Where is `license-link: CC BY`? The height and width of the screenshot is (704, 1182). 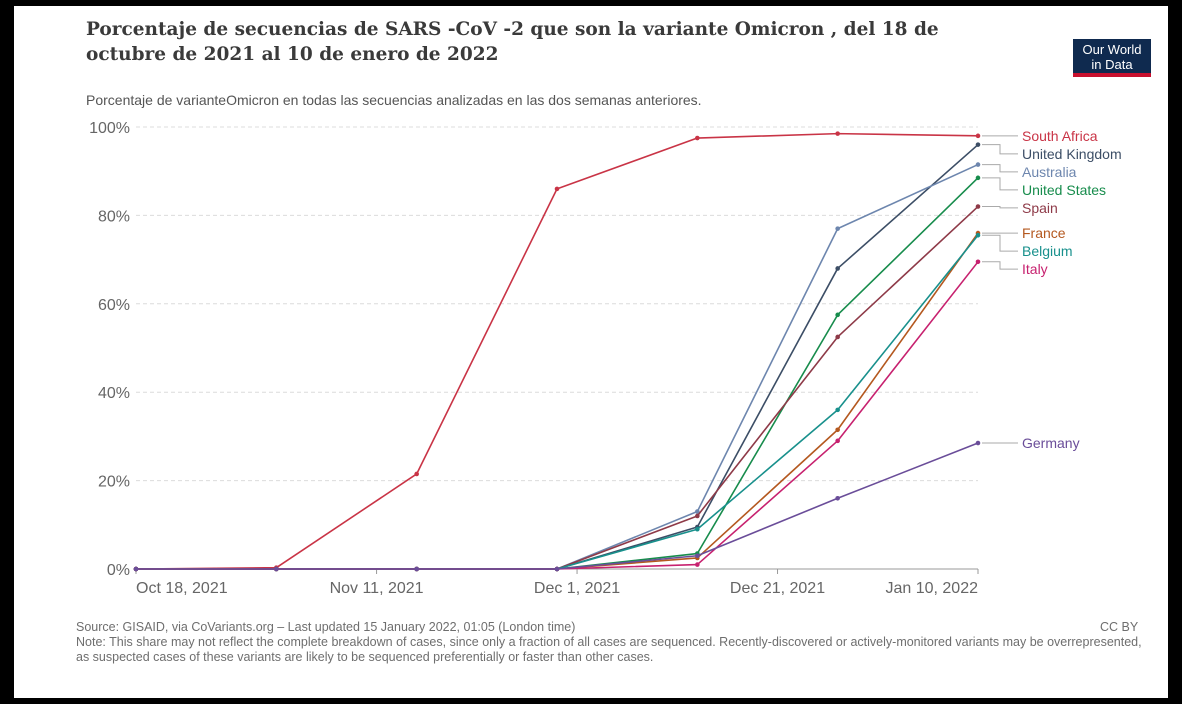
license-link: CC BY is located at coordinates (1119, 627).